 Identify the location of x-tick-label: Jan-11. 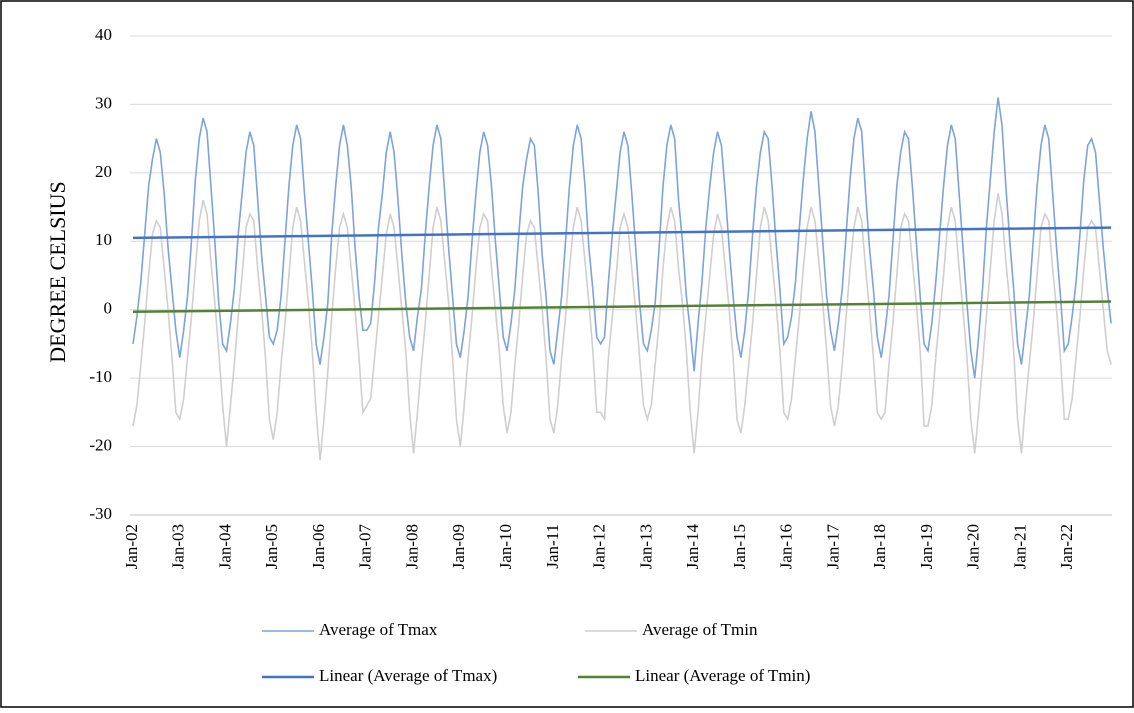
(552, 546).